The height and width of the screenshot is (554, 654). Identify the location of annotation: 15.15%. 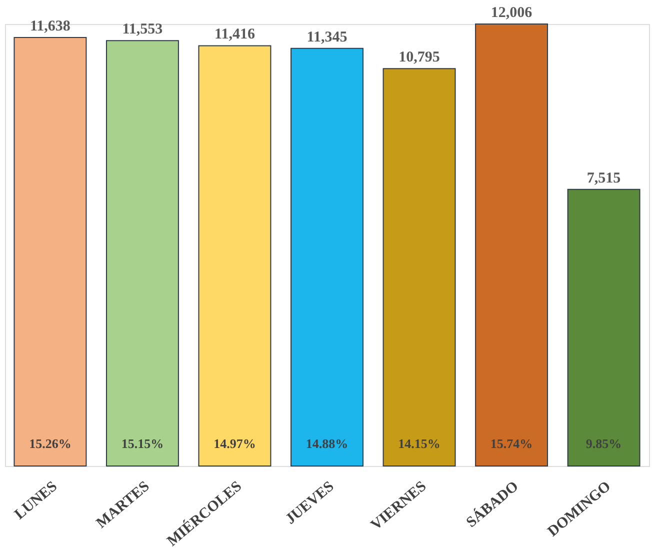
(142, 443).